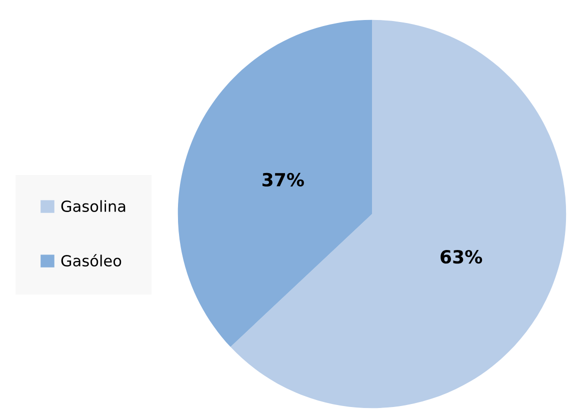  Describe the element at coordinates (91, 260) in the screenshot. I see `legend-label: Gasóleo` at that location.